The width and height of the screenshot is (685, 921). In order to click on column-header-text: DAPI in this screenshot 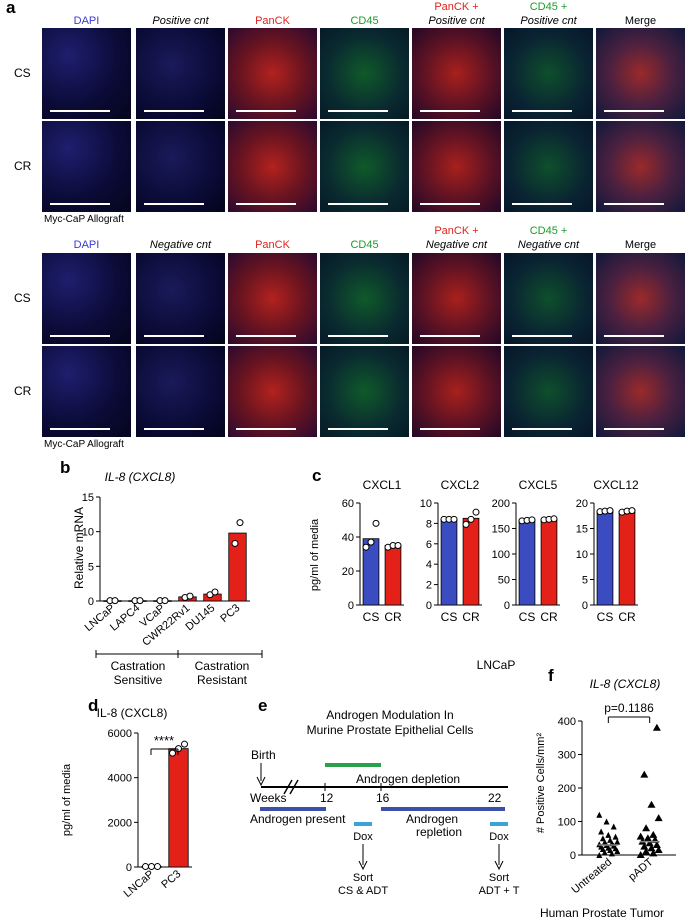, I will do `click(86, 21)`.